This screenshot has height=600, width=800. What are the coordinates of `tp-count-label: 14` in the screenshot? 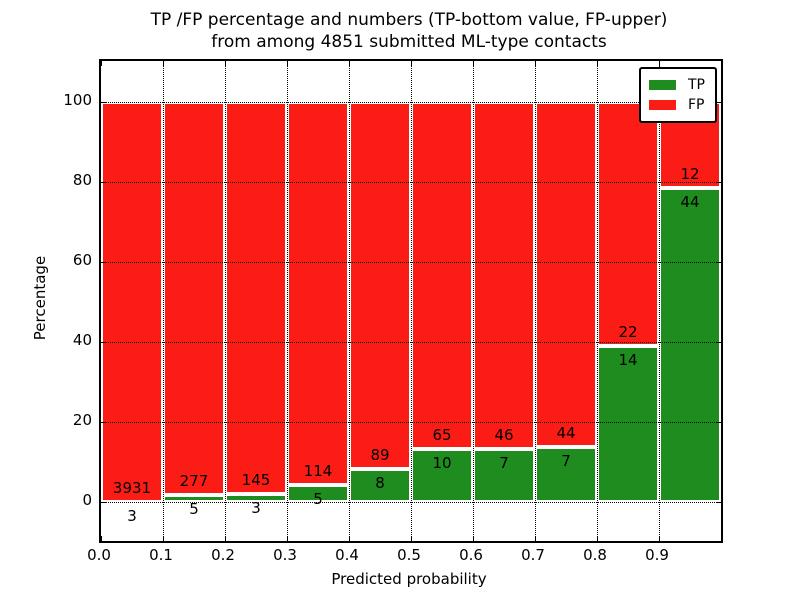 It's located at (628, 360).